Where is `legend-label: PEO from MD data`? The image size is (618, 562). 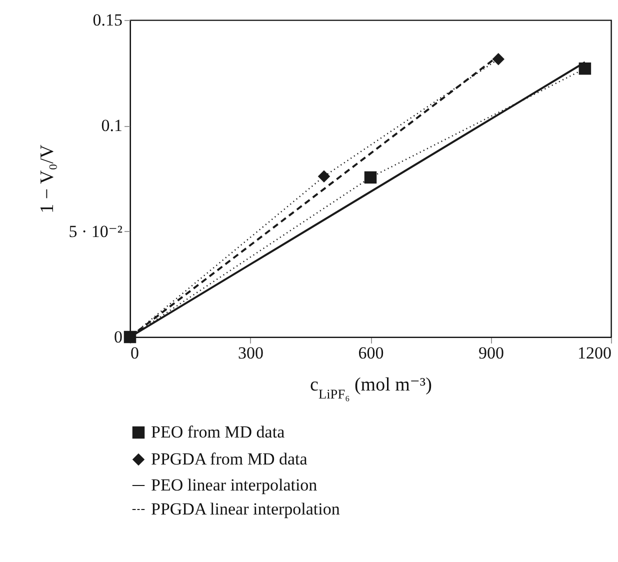 legend-label: PEO from MD data is located at coordinates (218, 432).